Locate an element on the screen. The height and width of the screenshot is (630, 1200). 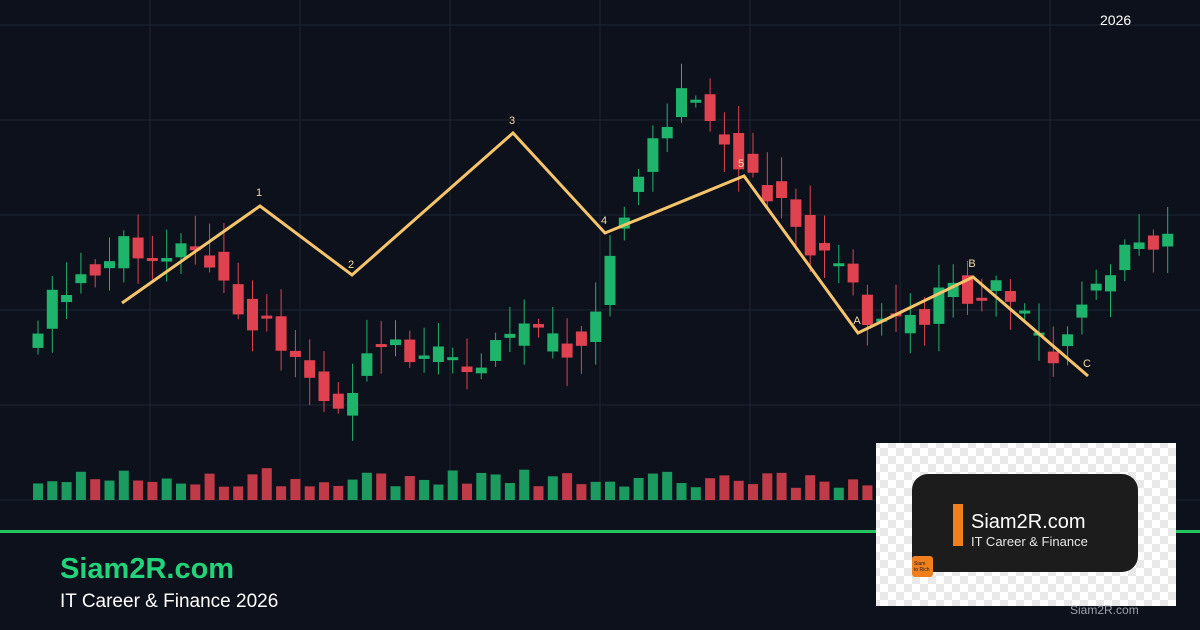
footer-brand: Siam2R.com is located at coordinates (147, 569).